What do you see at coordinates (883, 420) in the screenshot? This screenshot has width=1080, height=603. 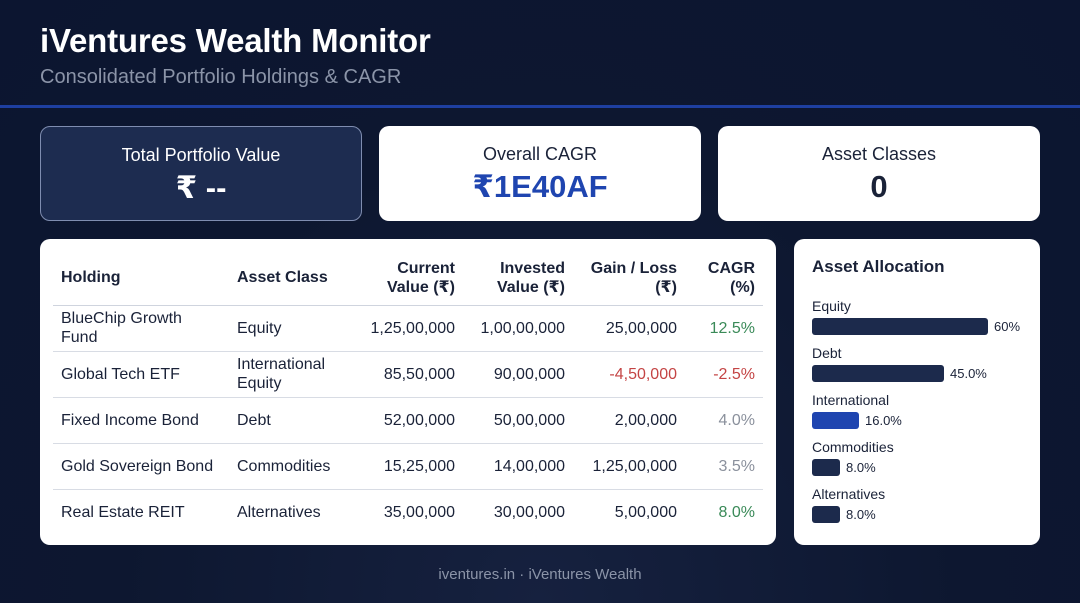 I see `allocation-percent: 16.0%` at bounding box center [883, 420].